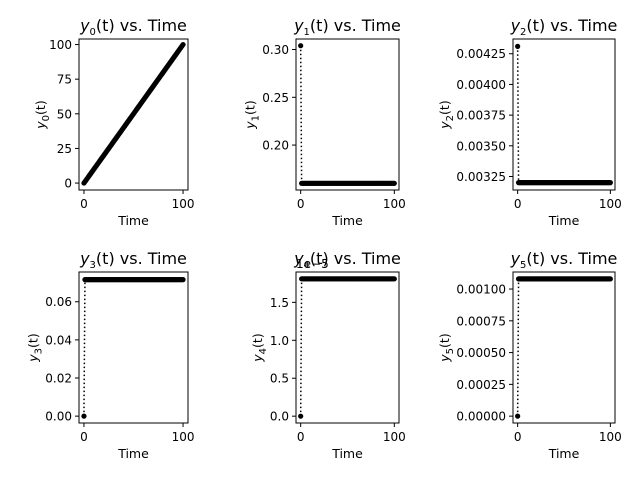 The width and height of the screenshot is (640, 480). What do you see at coordinates (133, 27) in the screenshot?
I see `chart-title: y0(t) vs. Time` at bounding box center [133, 27].